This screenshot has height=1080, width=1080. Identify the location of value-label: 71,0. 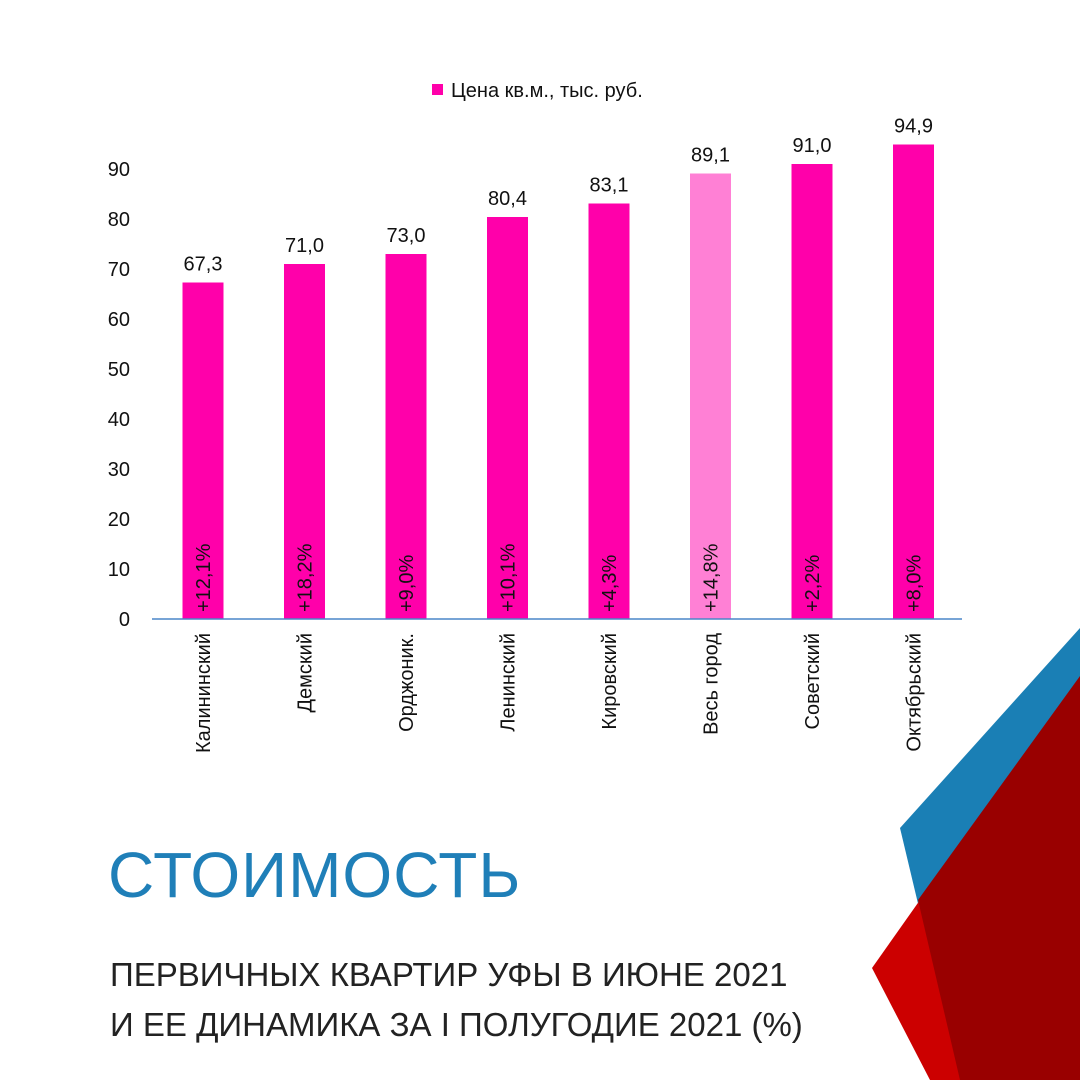
(304, 246).